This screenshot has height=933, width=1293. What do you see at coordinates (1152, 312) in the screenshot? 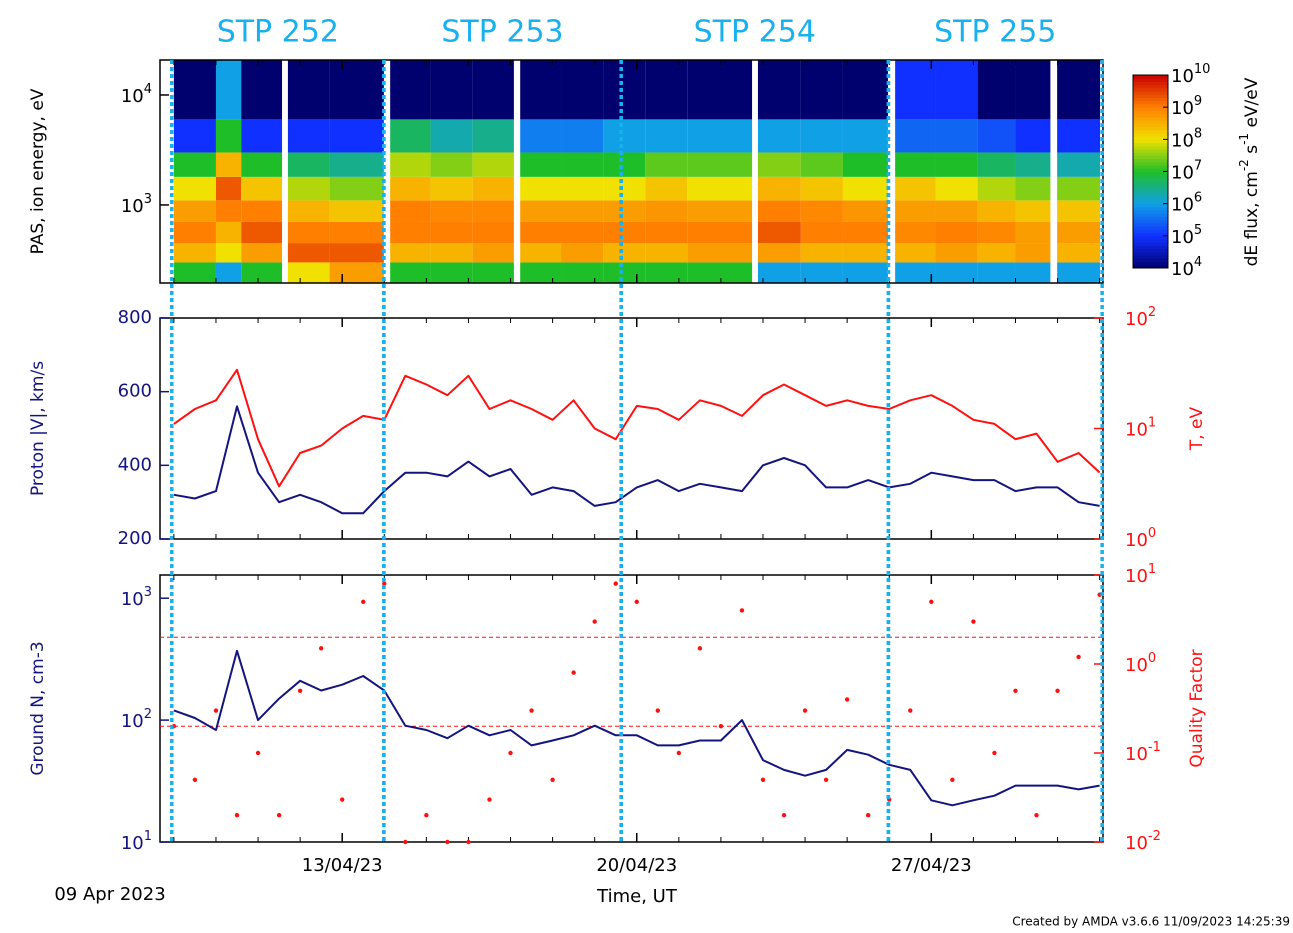
I see `y2-tick-label-exp: 2` at bounding box center [1152, 312].